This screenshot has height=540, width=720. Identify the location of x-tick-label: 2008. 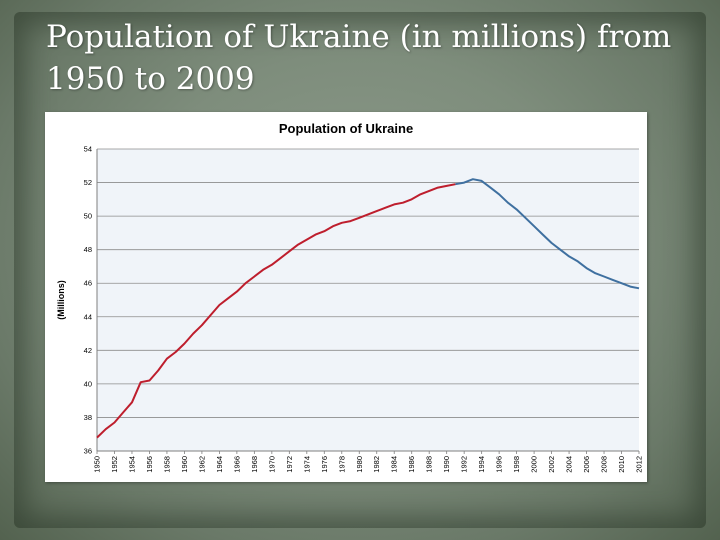
(604, 464).